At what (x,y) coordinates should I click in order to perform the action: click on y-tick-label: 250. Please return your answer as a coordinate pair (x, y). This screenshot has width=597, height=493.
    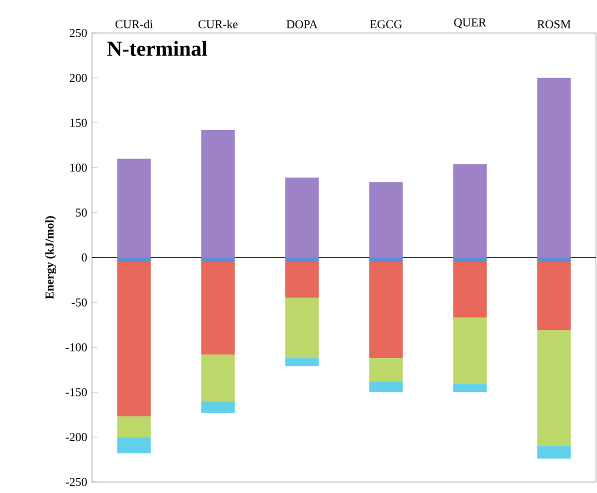
    Looking at the image, I should click on (78, 33).